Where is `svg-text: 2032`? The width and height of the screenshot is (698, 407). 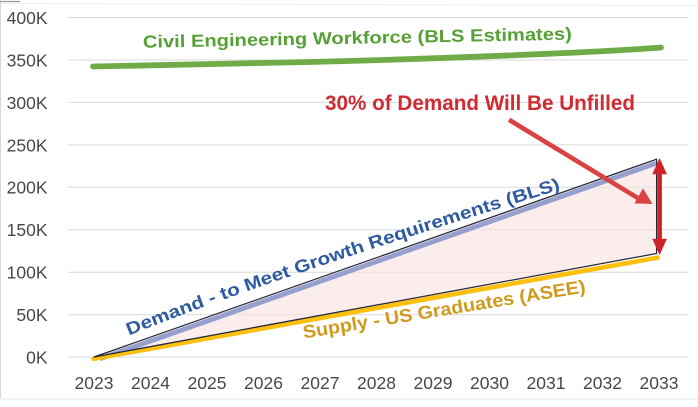 svg-text: 2032 is located at coordinates (602, 383).